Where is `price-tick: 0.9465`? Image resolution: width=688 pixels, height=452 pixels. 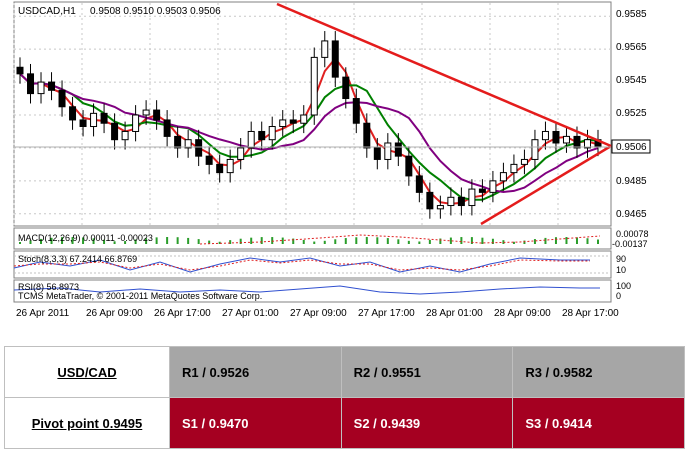
price-tick: 0.9465 is located at coordinates (631, 214).